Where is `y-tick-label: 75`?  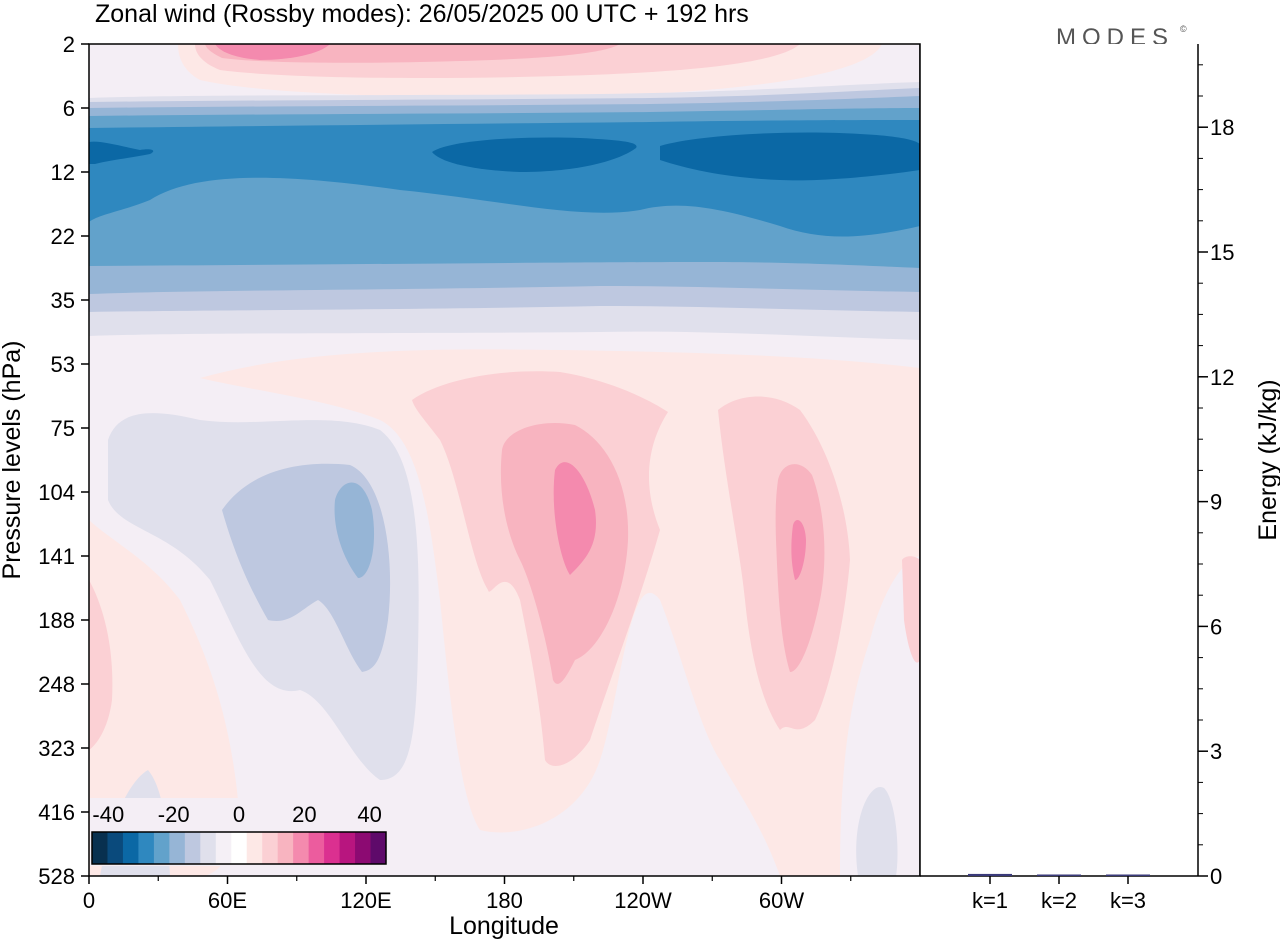
y-tick-label: 75 is located at coordinates (63, 428).